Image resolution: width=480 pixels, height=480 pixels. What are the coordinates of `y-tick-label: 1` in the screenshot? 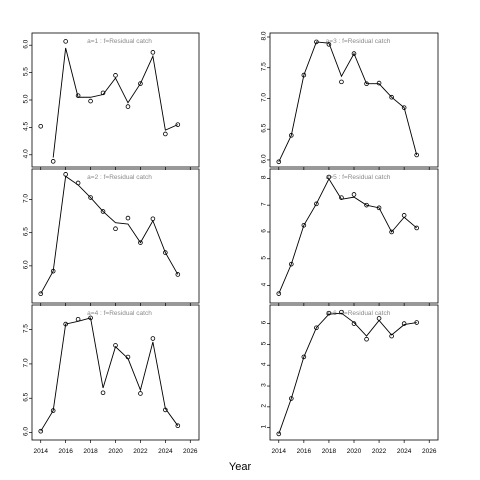 It's located at (264, 426).